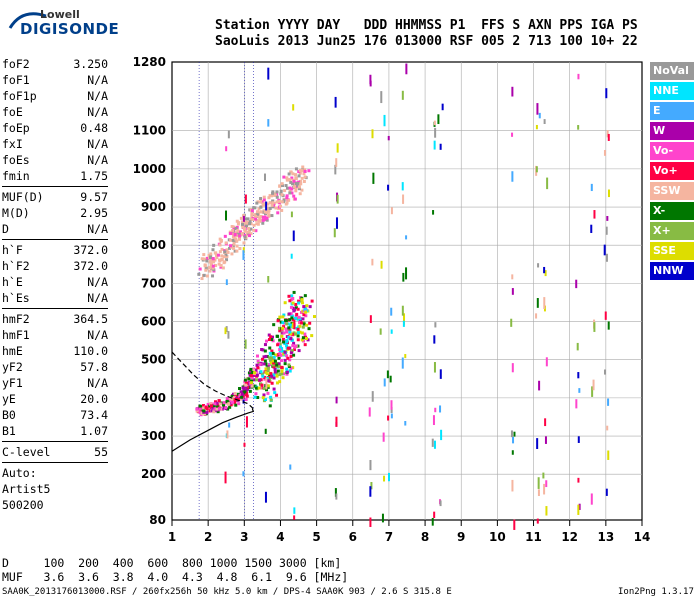  I want to click on param-name: foEs, so click(16, 160).